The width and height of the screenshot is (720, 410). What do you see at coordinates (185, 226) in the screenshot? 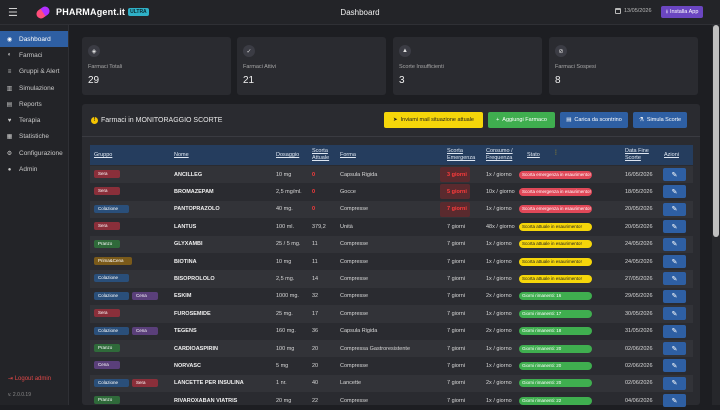
I see `drug-name: LANTUS` at bounding box center [185, 226].